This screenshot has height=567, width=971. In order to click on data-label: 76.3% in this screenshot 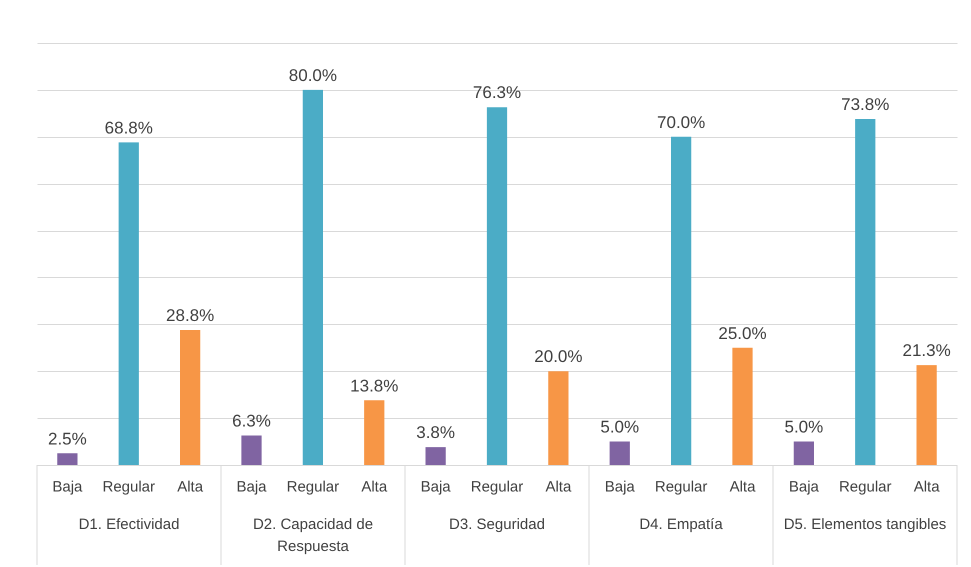, I will do `click(497, 92)`.